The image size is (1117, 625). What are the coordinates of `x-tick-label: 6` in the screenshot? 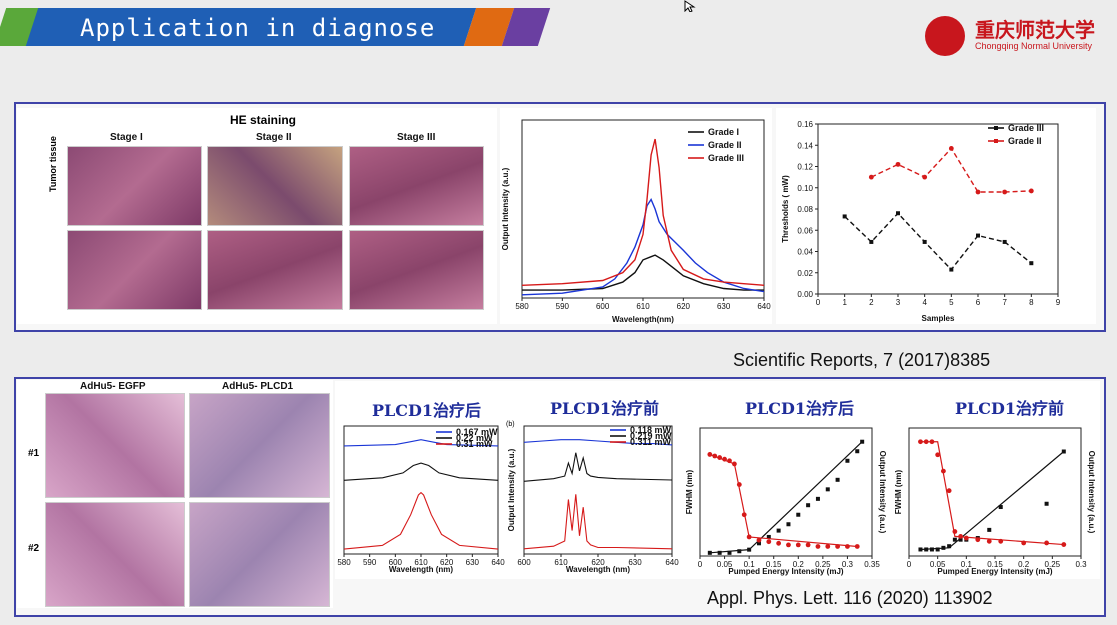 It's located at (978, 302).